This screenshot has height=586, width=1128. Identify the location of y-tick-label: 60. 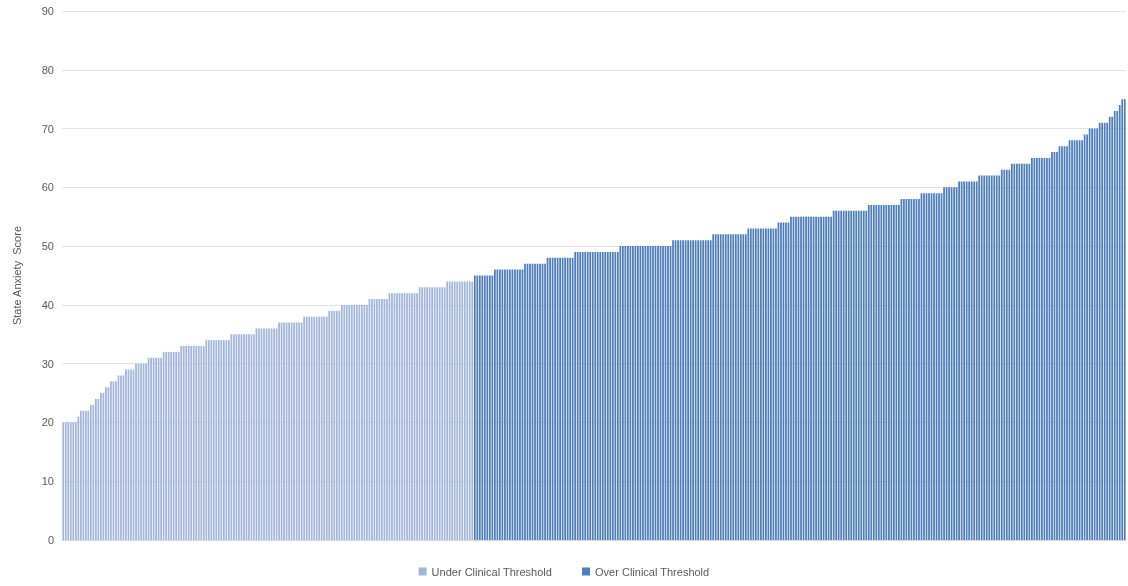
(47, 187).